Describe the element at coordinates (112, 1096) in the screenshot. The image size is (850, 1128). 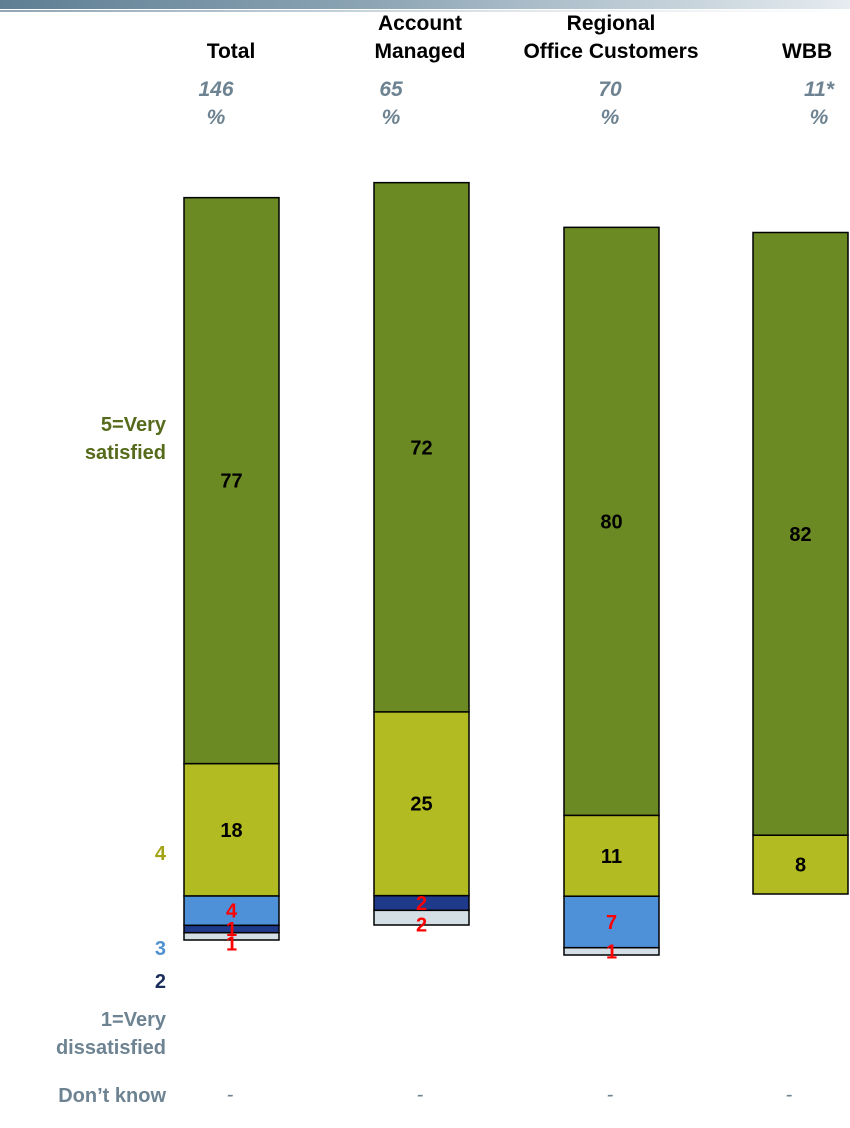
I see `category-label-dont-know: Don’t know` at that location.